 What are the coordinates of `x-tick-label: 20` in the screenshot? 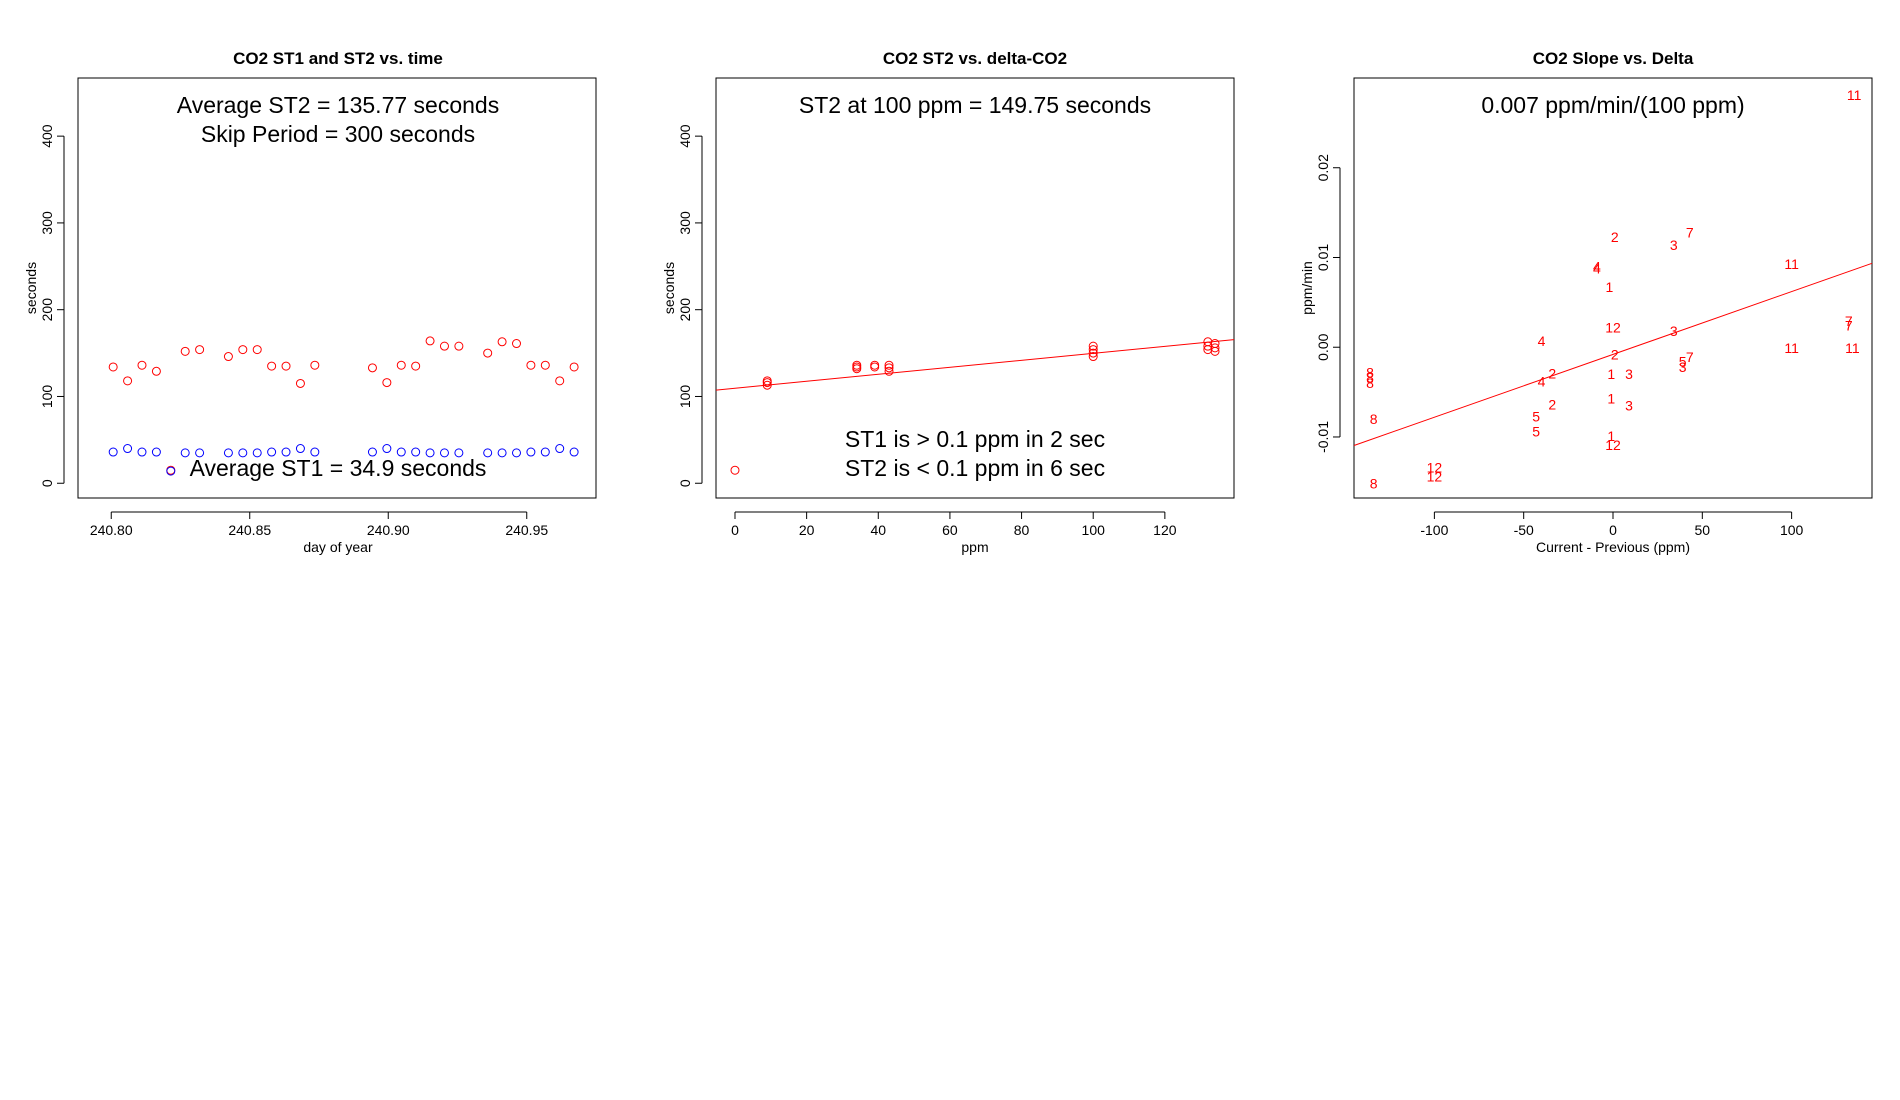 It's located at (807, 530).